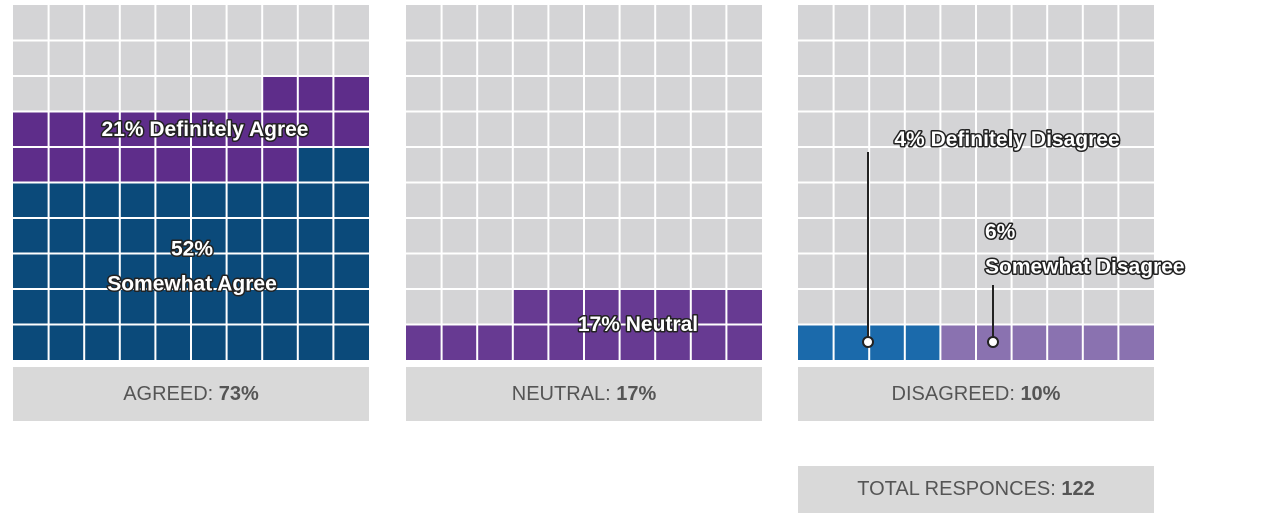 This screenshot has height=514, width=1281. Describe the element at coordinates (123, 129) in the screenshot. I see `series-value-label: 21%` at that location.